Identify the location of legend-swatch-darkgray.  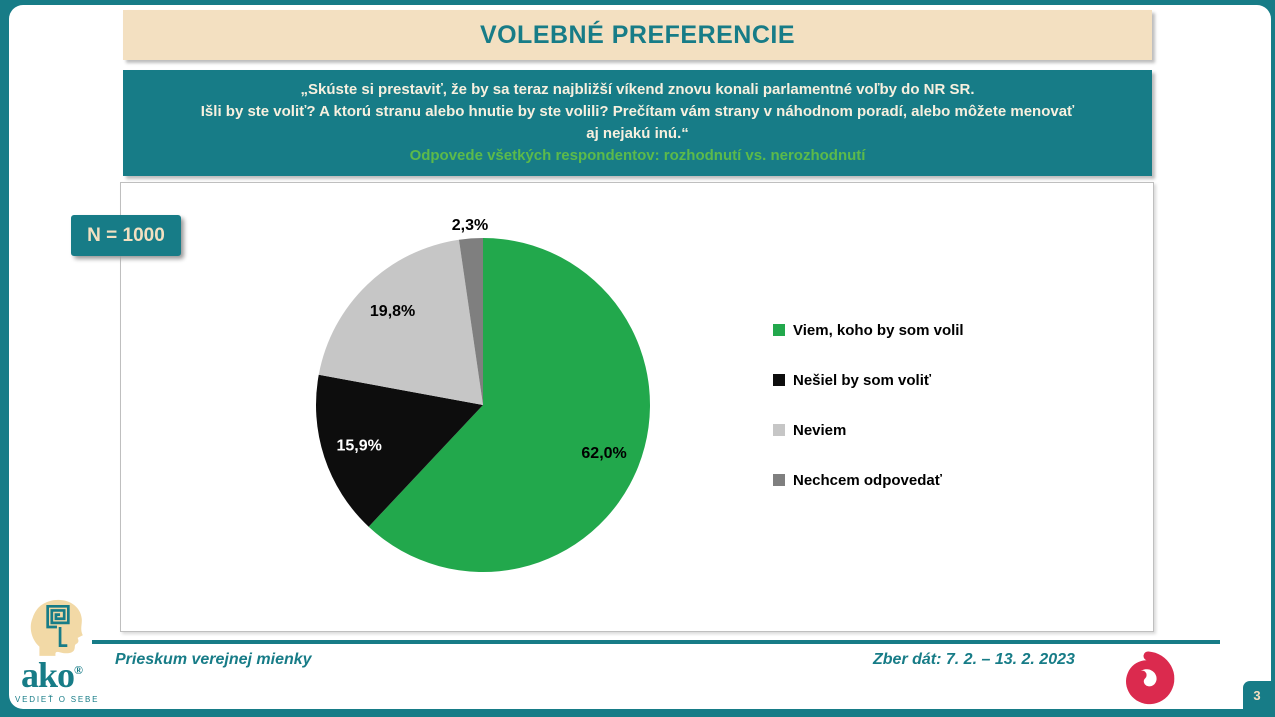
(779, 480).